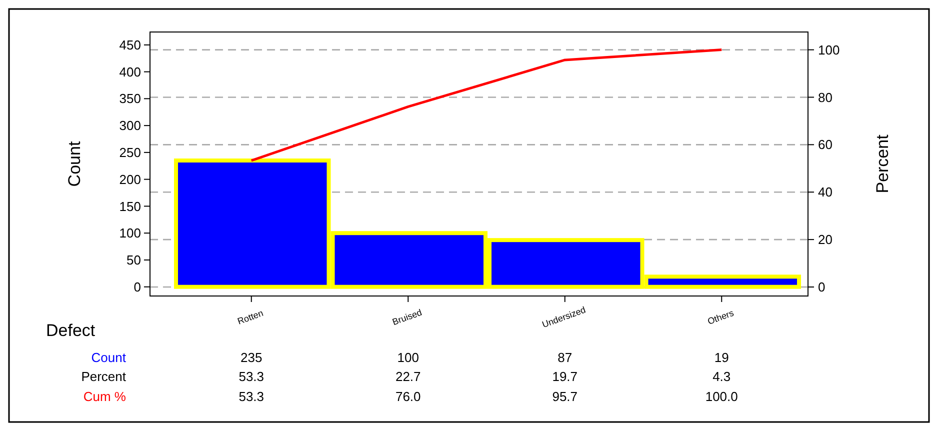  I want to click on text: 4.3, so click(721, 376).